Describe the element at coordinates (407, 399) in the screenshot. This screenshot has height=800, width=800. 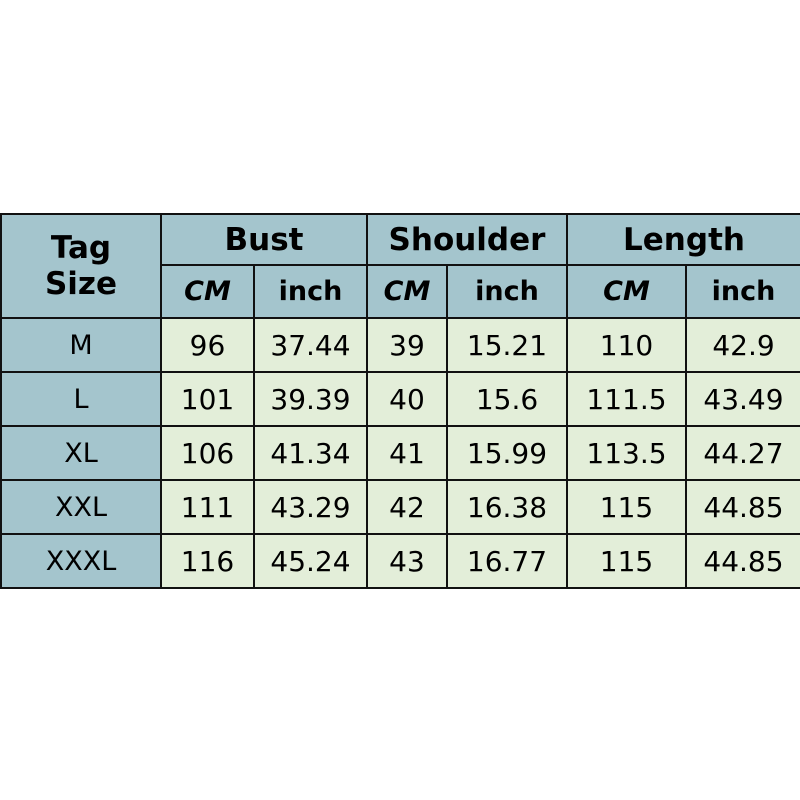
I see `measurement-cell: 40` at that location.